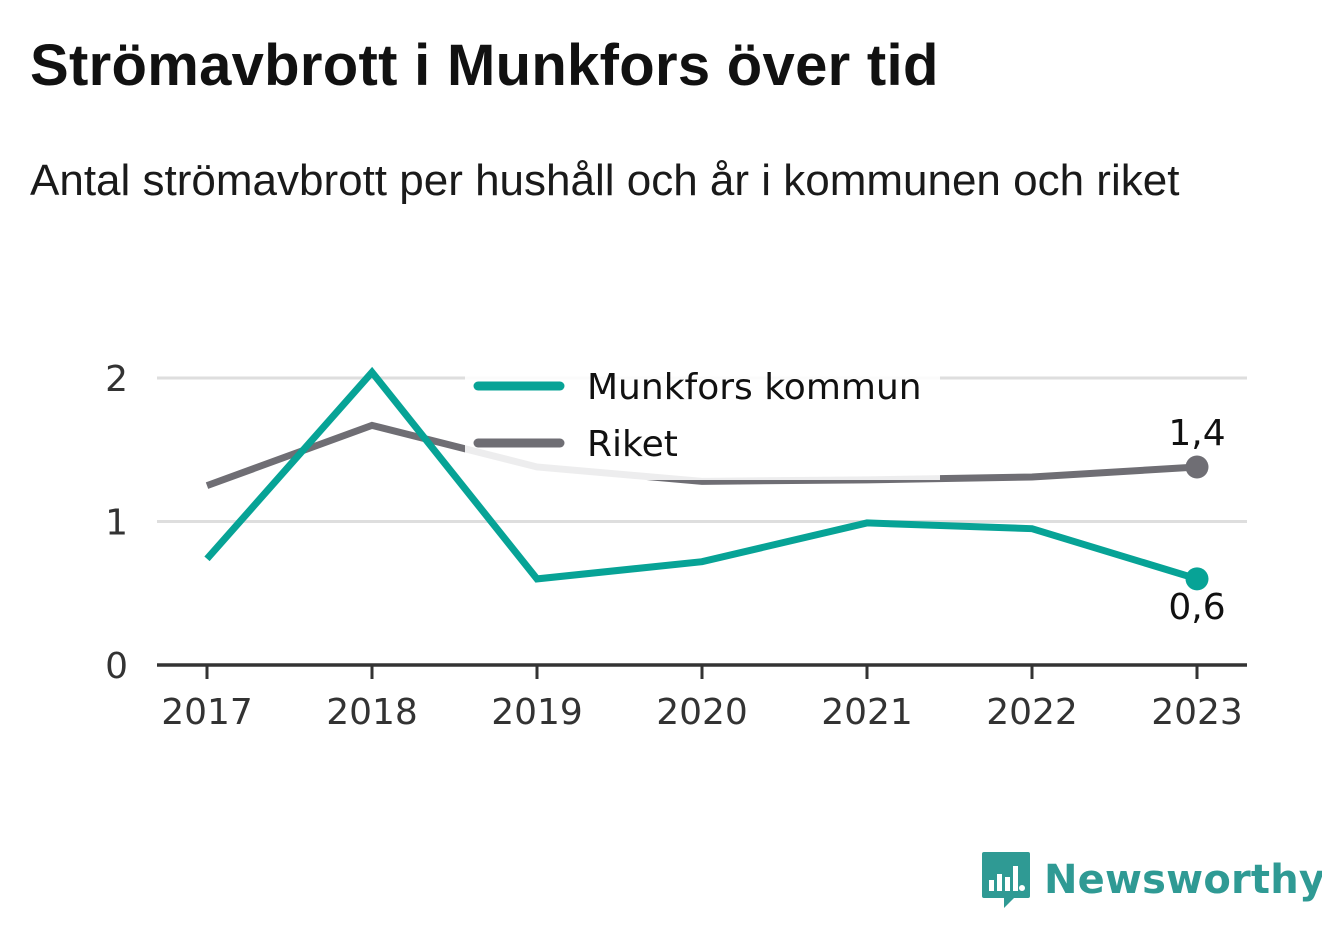 The width and height of the screenshot is (1322, 939). What do you see at coordinates (484, 65) in the screenshot?
I see `chart-title: Strömavbrott i Munkfors över tid` at bounding box center [484, 65].